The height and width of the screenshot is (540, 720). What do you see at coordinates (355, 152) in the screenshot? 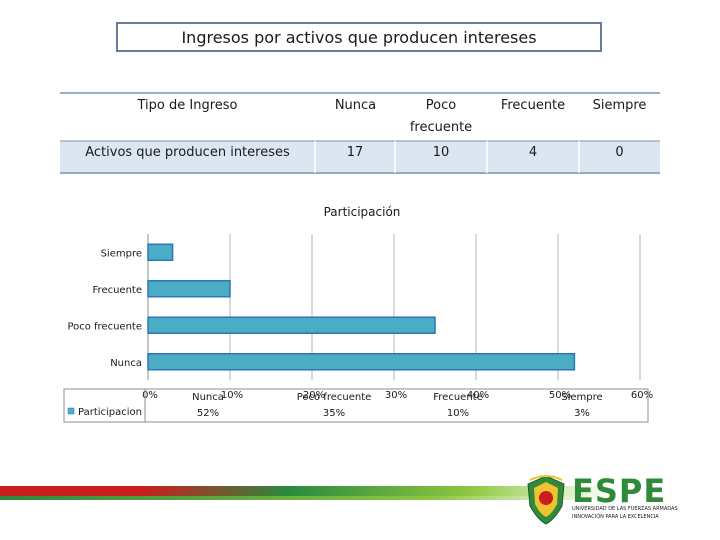
I see `cell-nunca: 17` at bounding box center [355, 152].